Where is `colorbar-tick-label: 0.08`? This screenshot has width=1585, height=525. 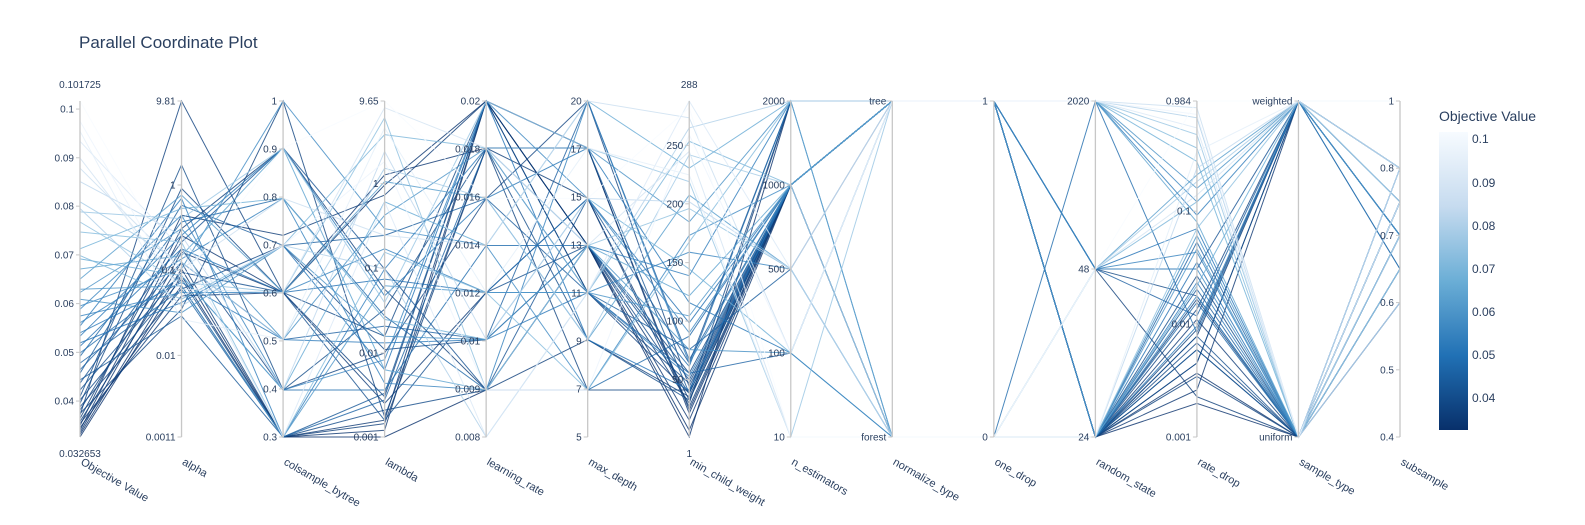
colorbar-tick-label: 0.08 is located at coordinates (1484, 225).